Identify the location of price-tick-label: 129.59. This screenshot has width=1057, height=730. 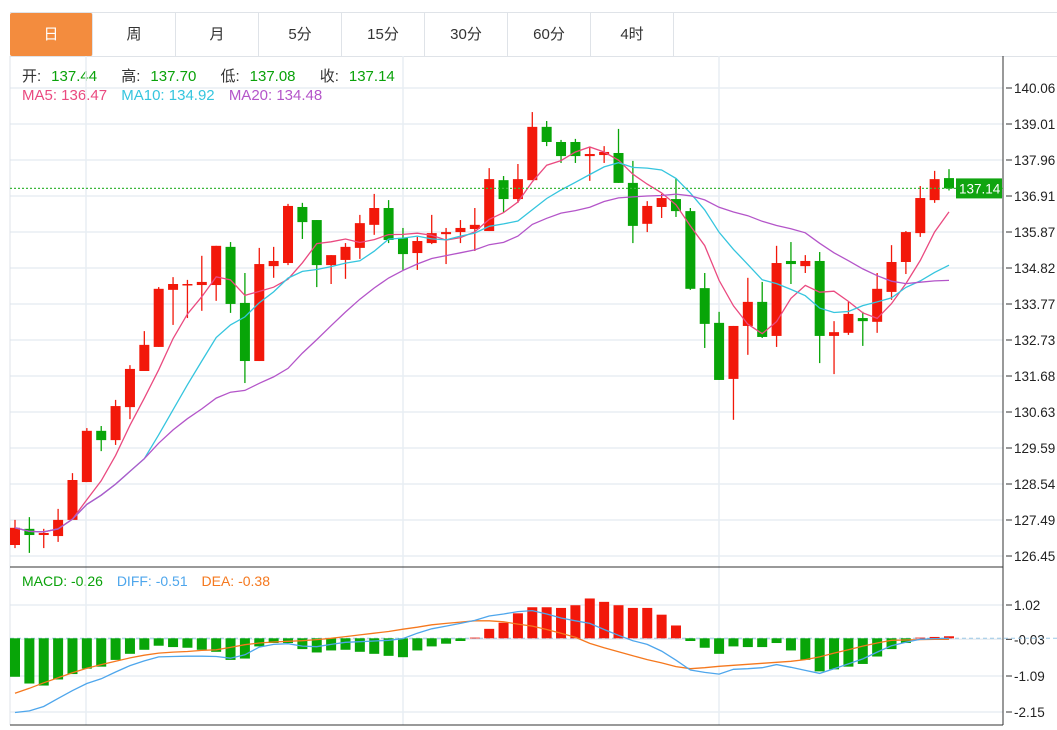
(1034, 448).